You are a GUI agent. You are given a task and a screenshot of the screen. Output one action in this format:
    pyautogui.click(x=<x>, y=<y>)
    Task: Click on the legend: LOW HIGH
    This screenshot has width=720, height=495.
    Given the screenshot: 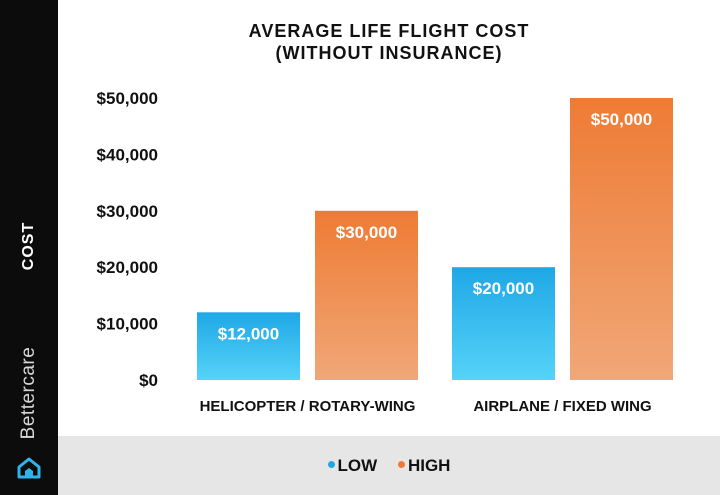 What is the action you would take?
    pyautogui.click(x=389, y=466)
    